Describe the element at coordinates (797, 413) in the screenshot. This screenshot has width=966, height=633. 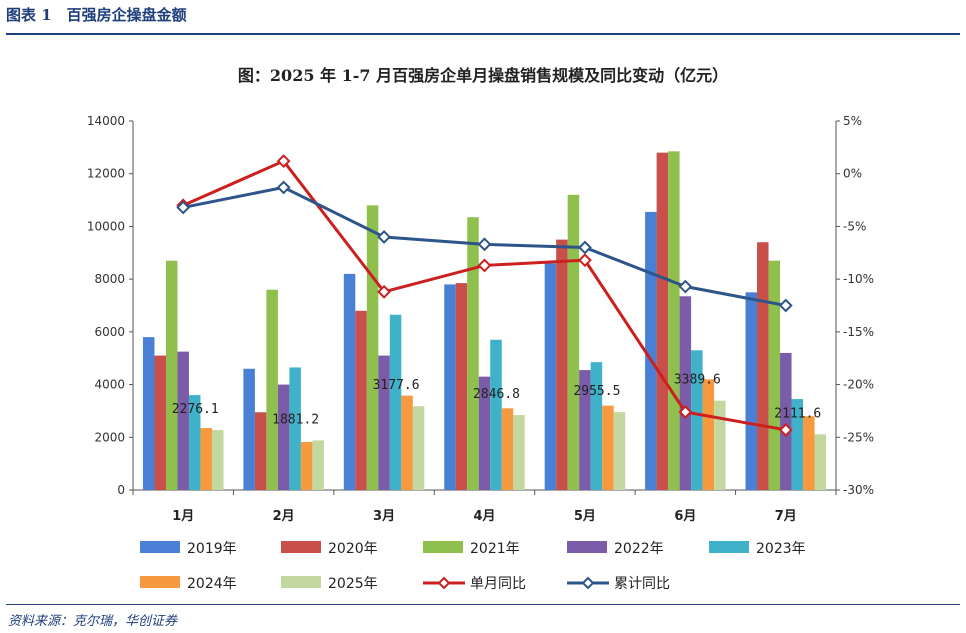
I see `data-label: 2111.6` at that location.